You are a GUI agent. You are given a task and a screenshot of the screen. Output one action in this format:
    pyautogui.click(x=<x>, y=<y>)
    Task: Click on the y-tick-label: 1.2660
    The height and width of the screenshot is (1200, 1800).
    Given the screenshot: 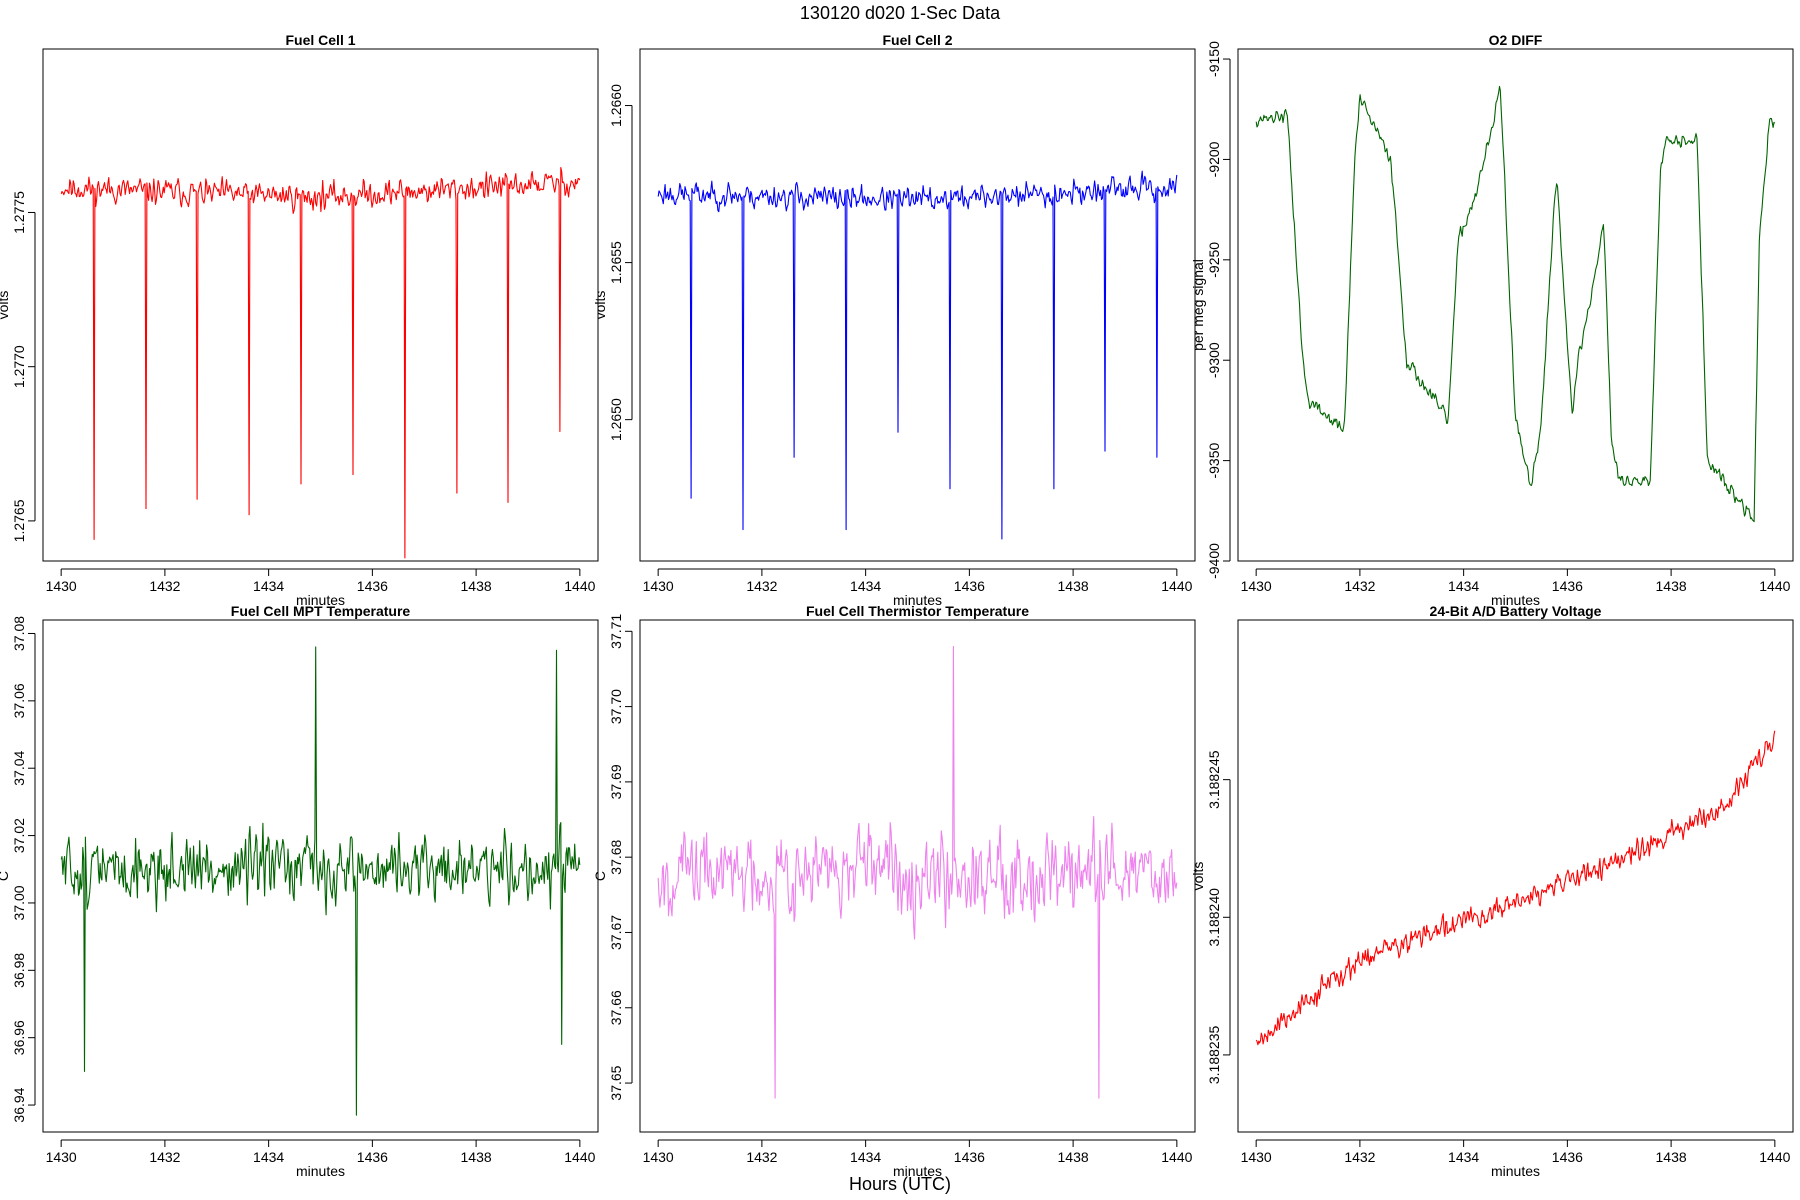 What is the action you would take?
    pyautogui.click(x=616, y=105)
    